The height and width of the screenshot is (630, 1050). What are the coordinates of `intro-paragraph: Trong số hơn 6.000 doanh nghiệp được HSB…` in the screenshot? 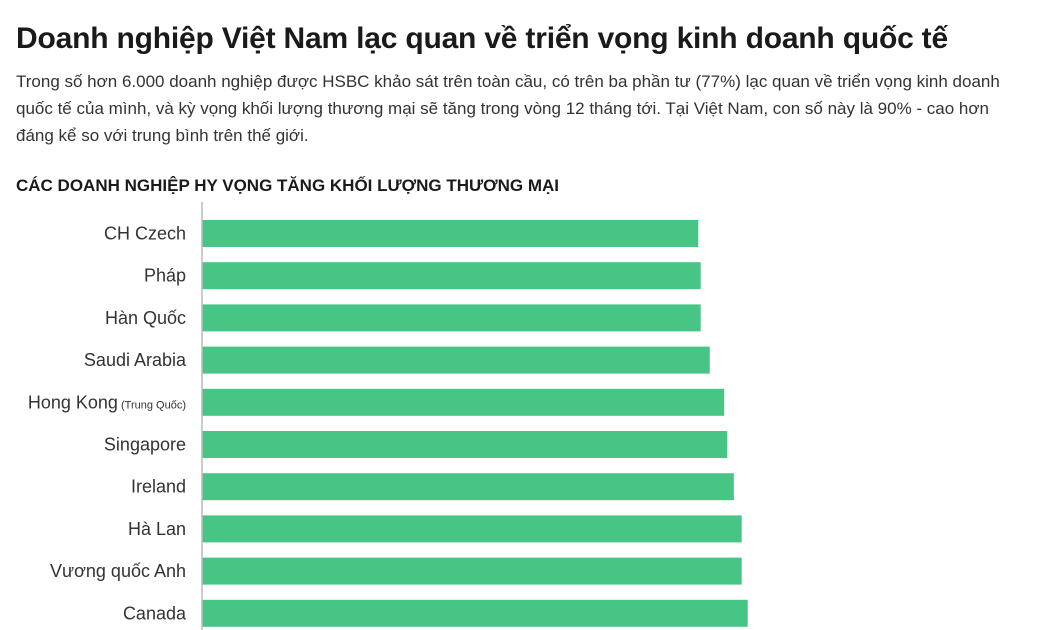 It's located at (508, 108).